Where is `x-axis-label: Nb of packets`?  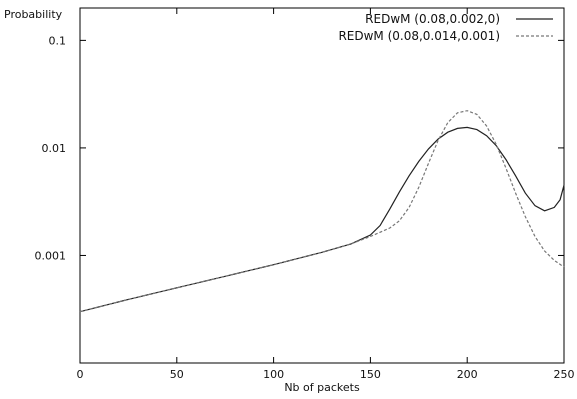 x-axis-label: Nb of packets is located at coordinates (322, 387).